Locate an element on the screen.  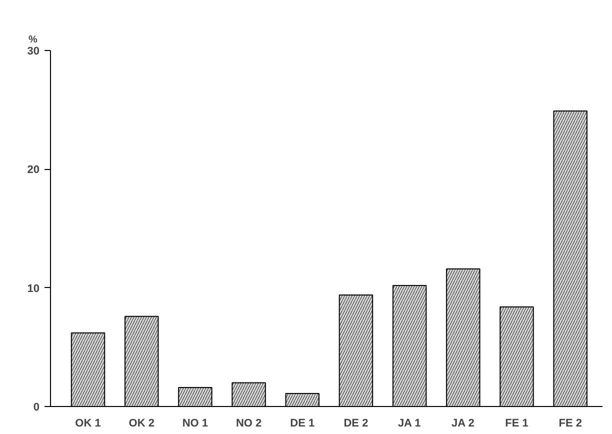
x-tick-label: DE 2 is located at coordinates (356, 424).